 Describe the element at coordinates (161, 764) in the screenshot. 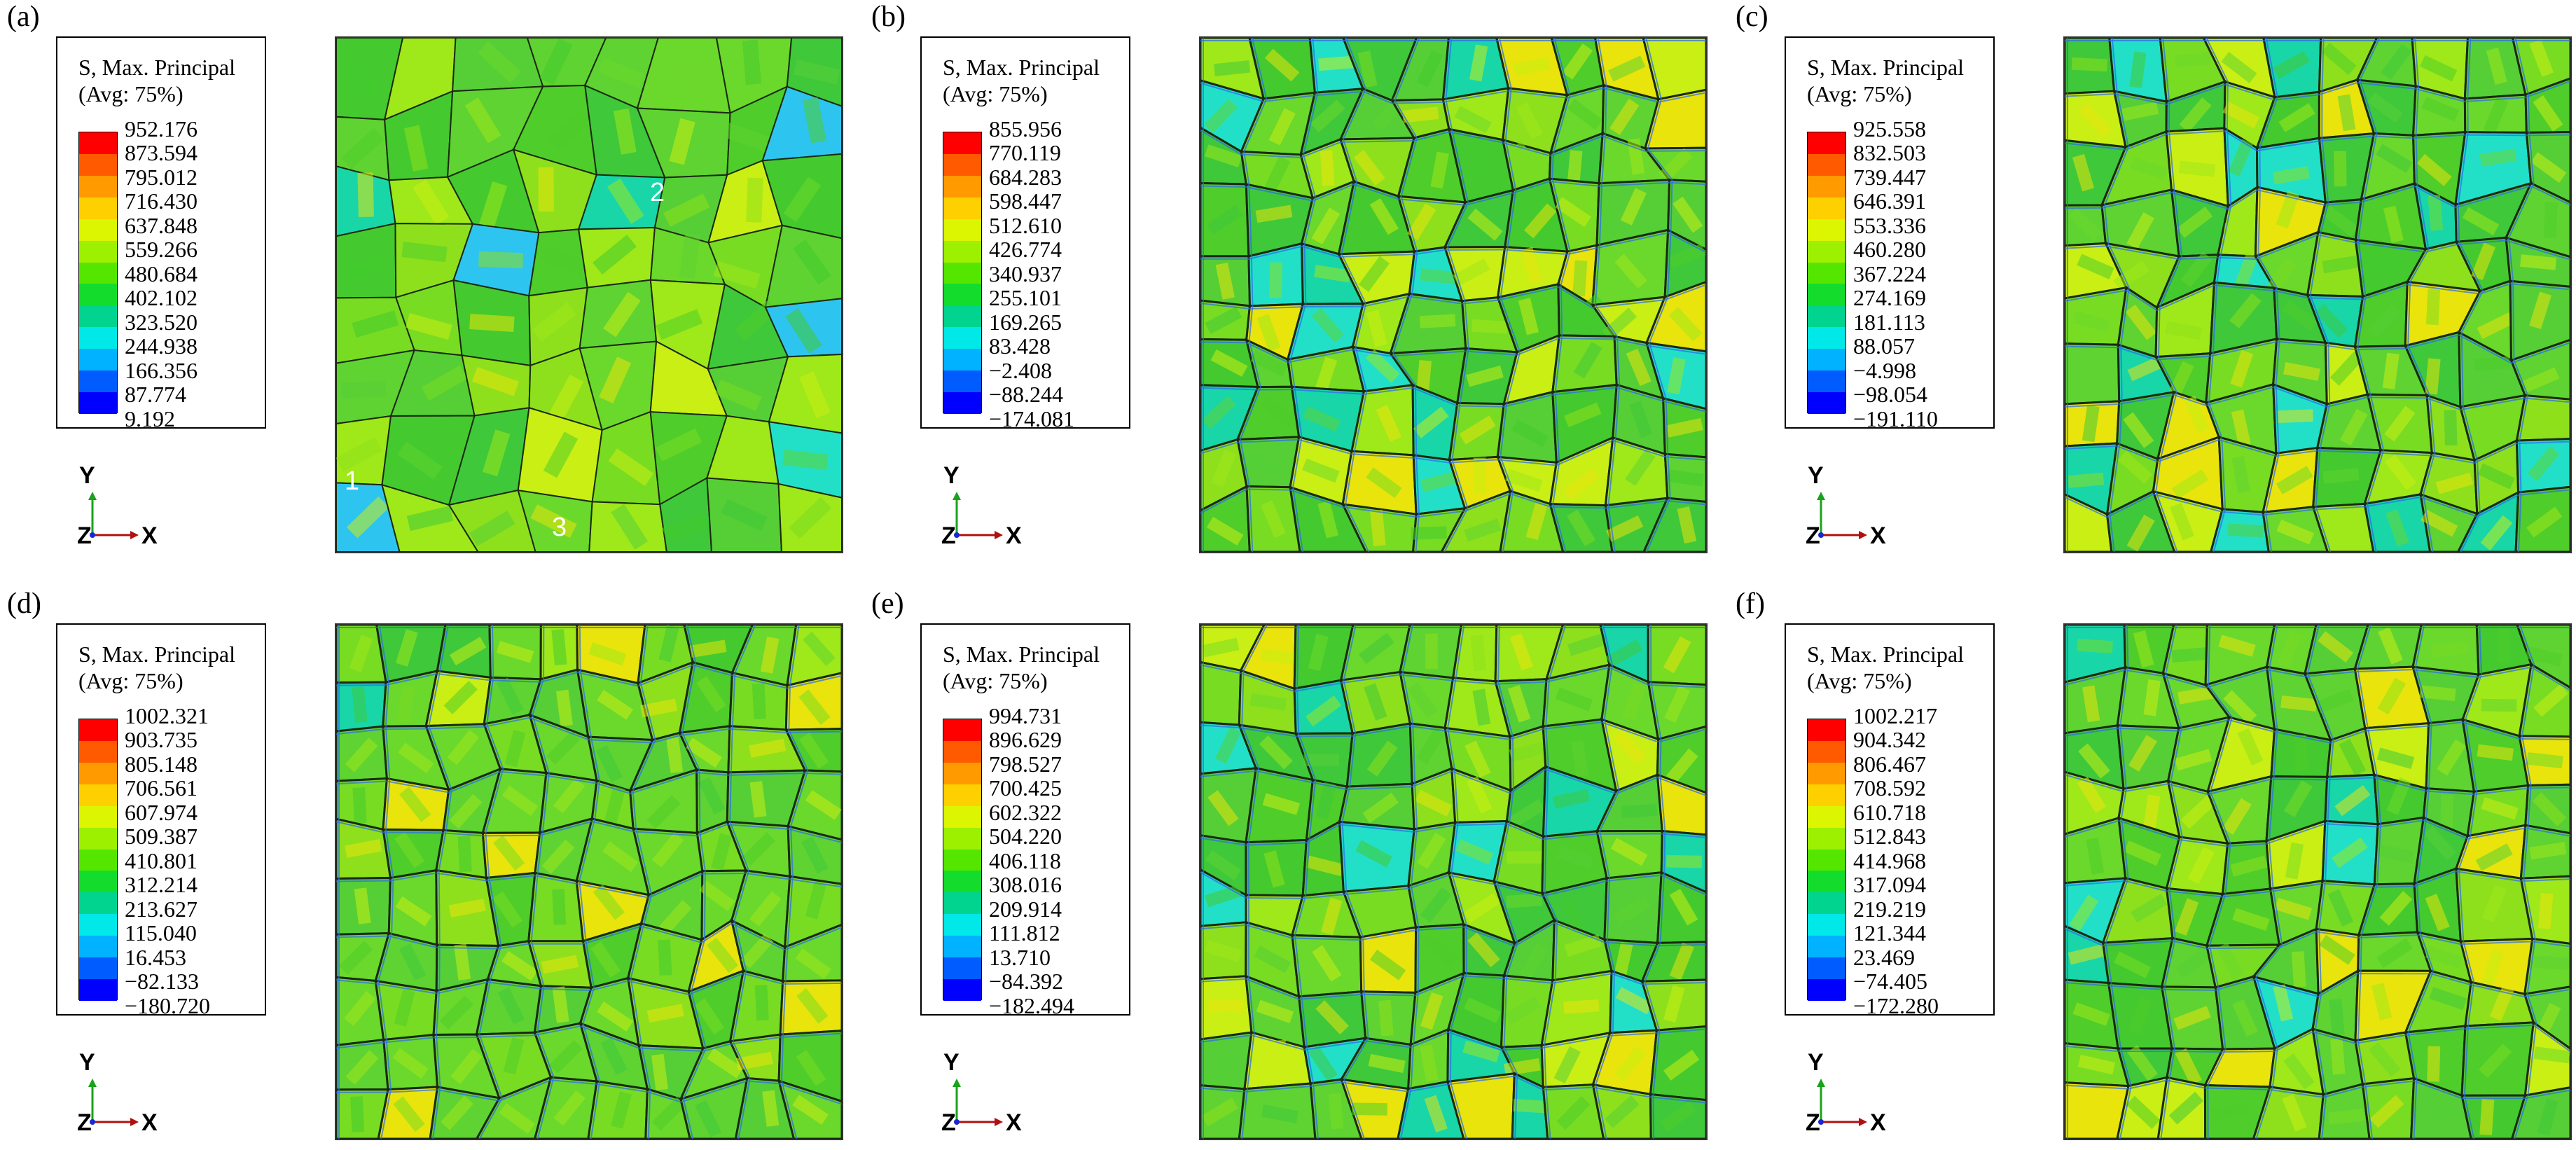

I see `legend-value: 805.148` at that location.